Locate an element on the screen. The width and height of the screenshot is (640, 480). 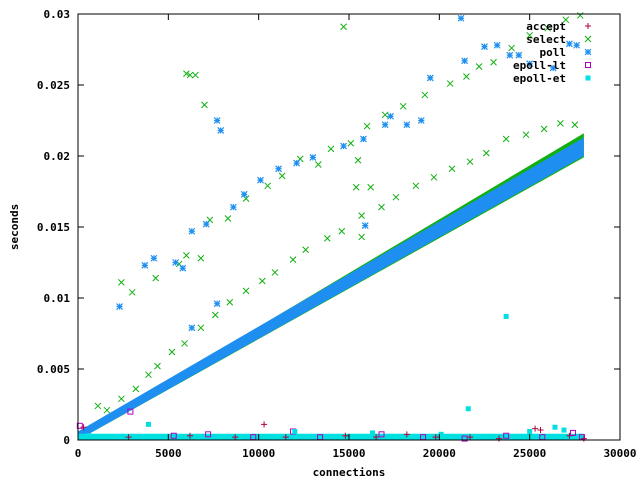
legend-label: accept is located at coordinates (546, 26).